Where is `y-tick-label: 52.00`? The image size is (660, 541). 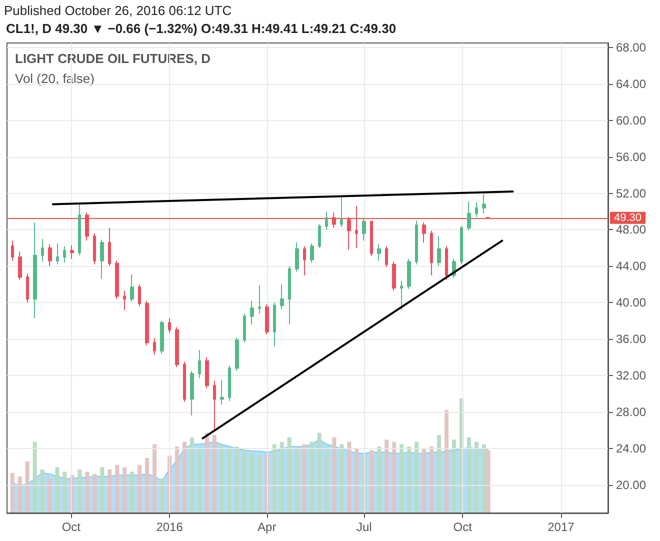
y-tick-label: 52.00 is located at coordinates (631, 193).